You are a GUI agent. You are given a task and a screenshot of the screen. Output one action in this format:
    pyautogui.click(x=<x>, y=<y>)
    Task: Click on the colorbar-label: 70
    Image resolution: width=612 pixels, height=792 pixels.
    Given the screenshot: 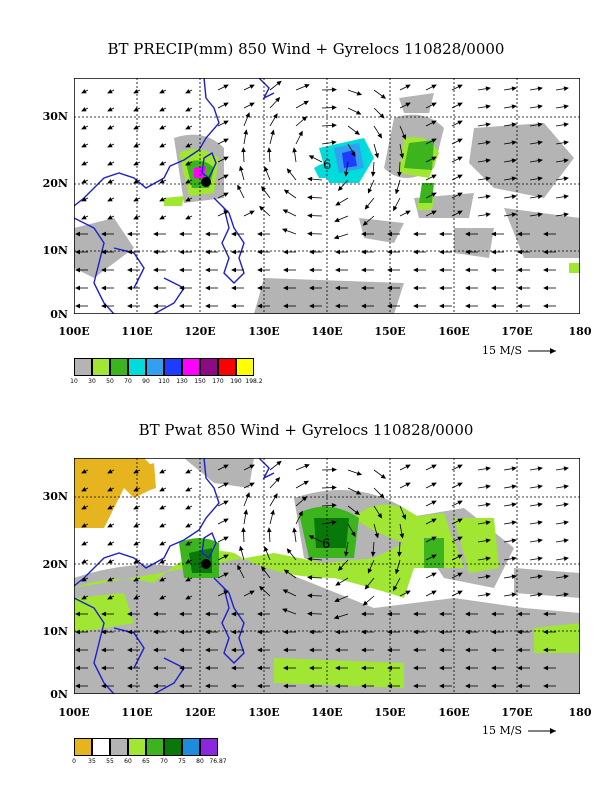 What is the action you would take?
    pyautogui.click(x=164, y=761)
    